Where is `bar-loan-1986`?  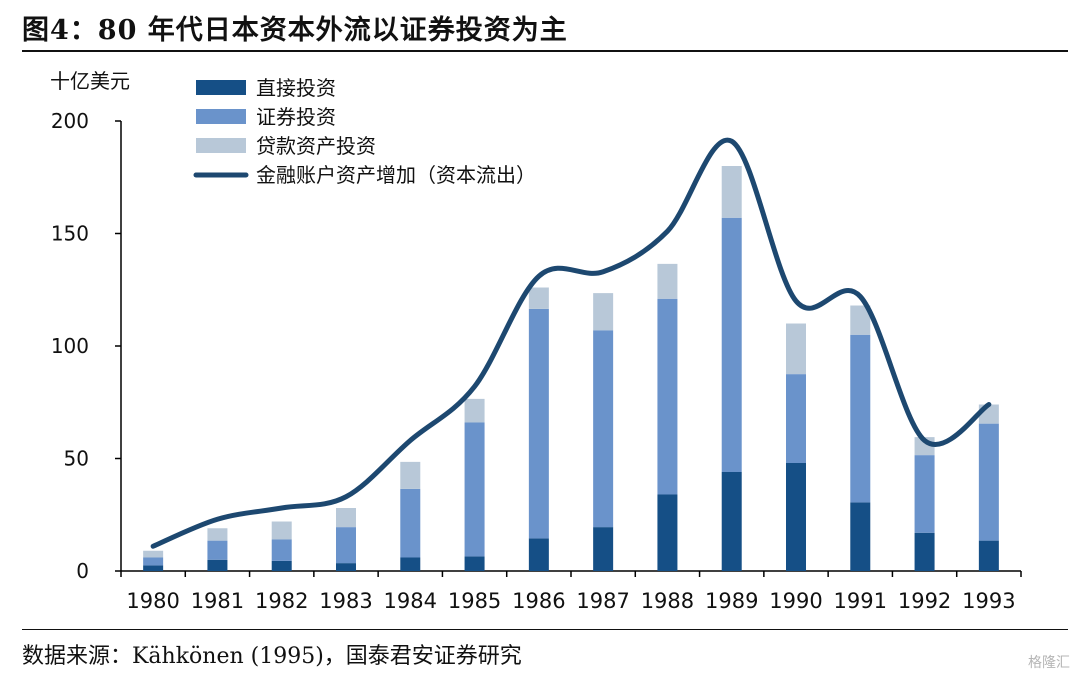
bar-loan-1986 is located at coordinates (538, 298).